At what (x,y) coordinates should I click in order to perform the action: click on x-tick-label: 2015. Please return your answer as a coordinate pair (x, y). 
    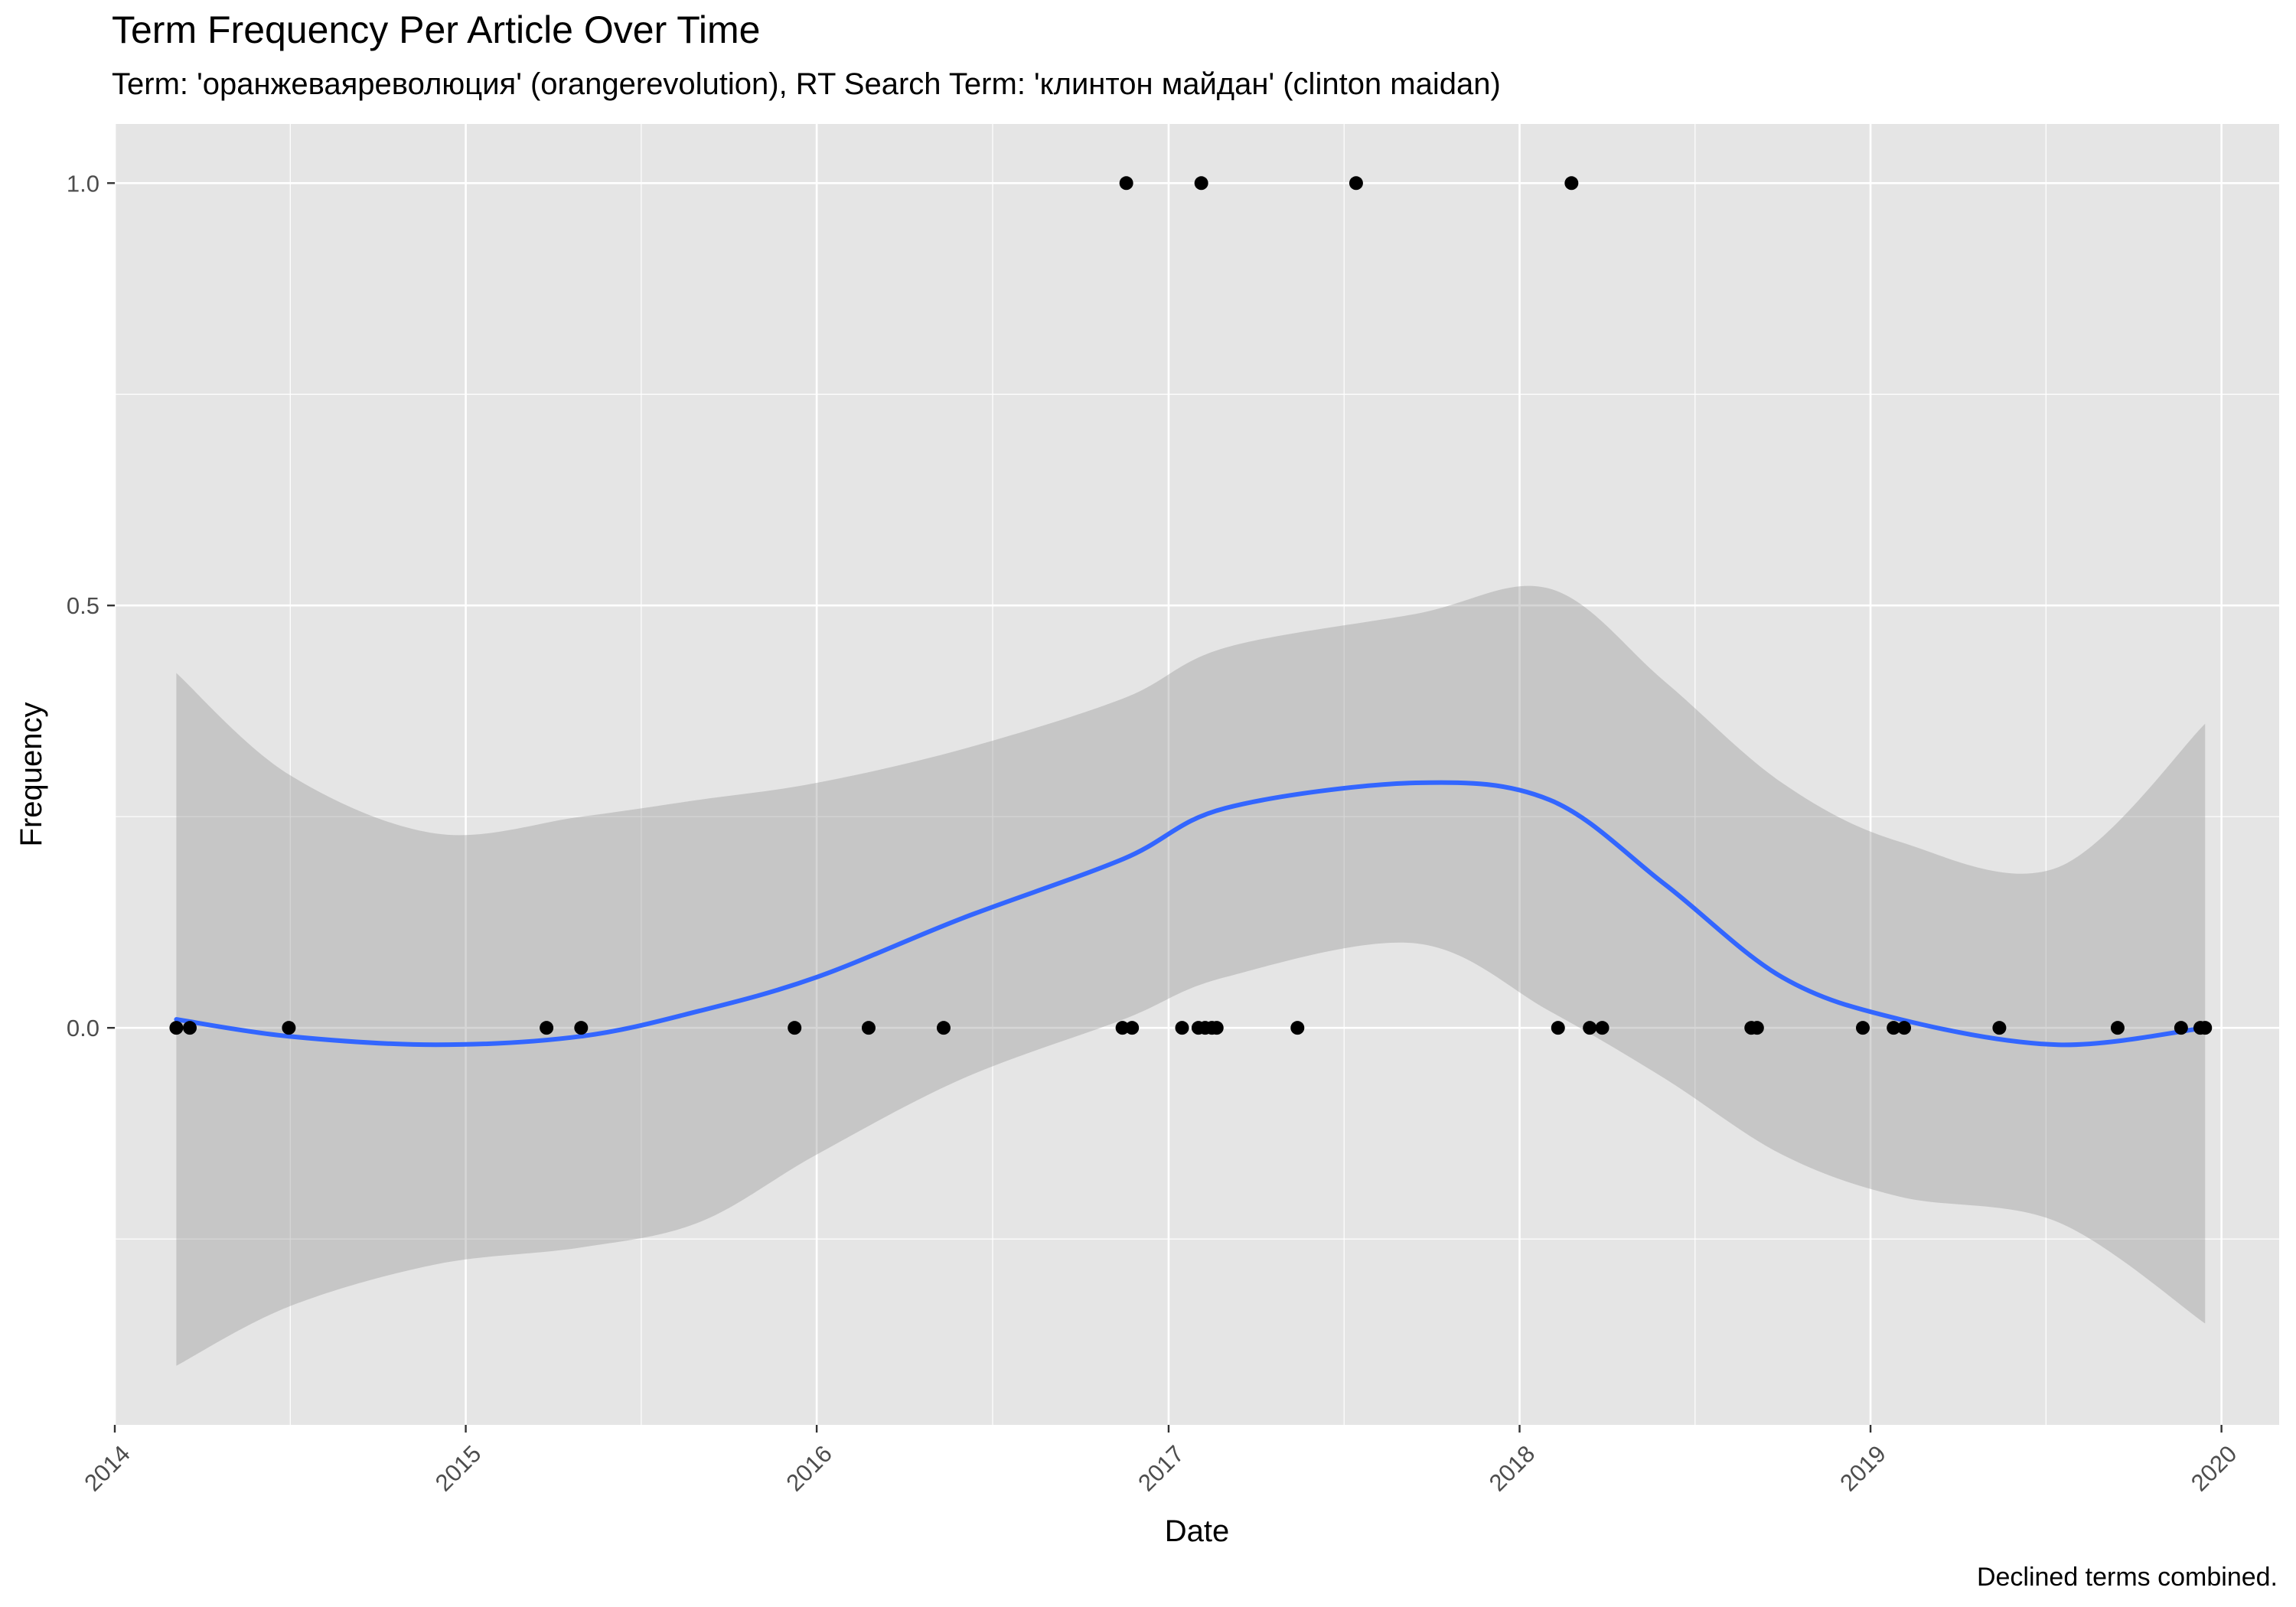
    Looking at the image, I should click on (458, 1468).